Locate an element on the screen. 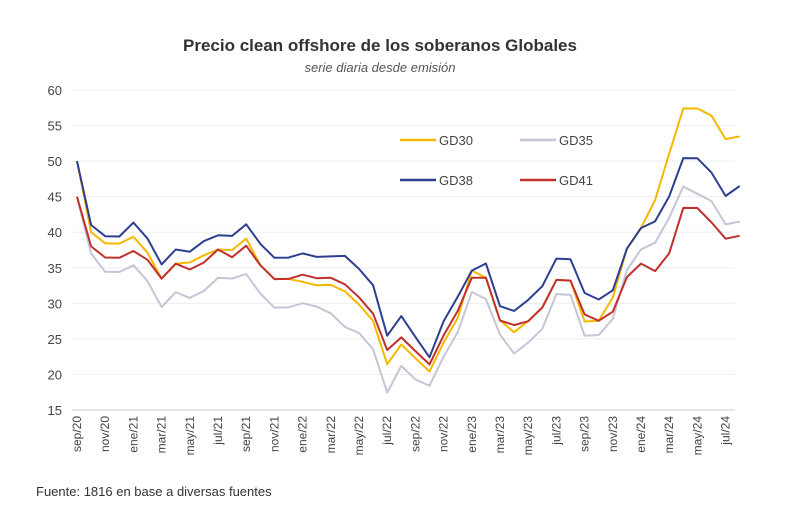  y-tick-label: 40 is located at coordinates (55, 232).